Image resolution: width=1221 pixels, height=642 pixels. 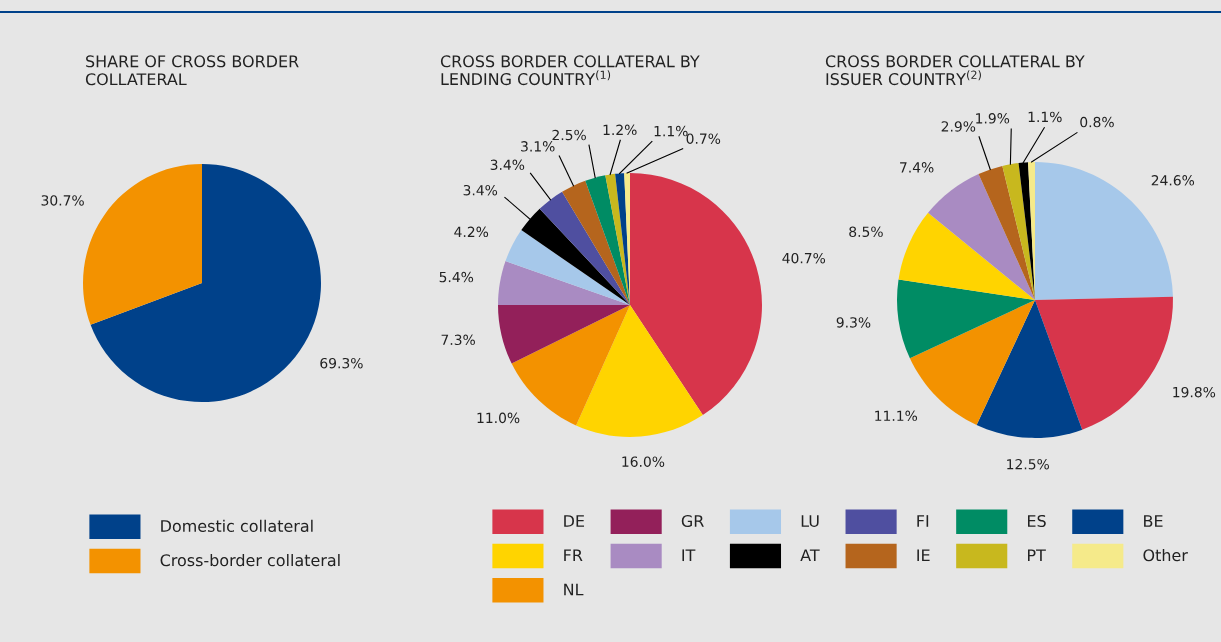 I want to click on data-label: 3.1%, so click(x=538, y=146).